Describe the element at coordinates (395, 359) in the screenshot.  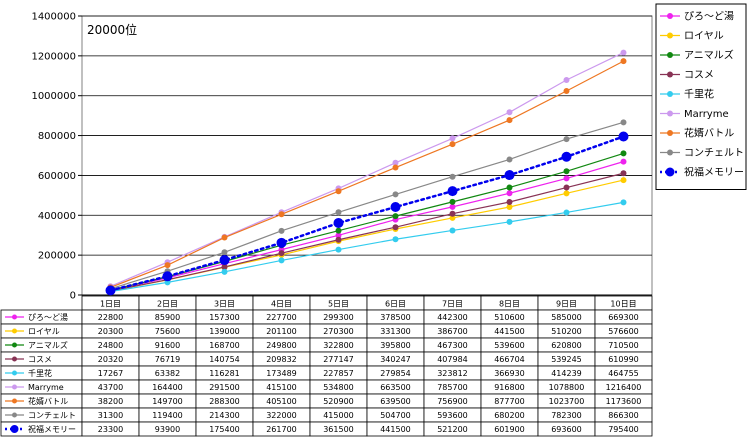
I see `table-value: 340247` at that location.